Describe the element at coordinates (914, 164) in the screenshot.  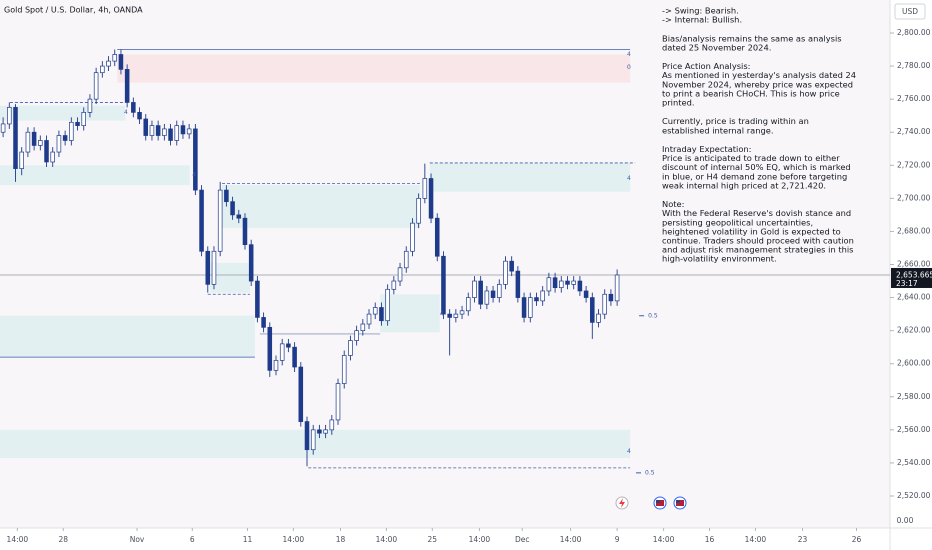
I see `y-tick-label: 2,720.00` at that location.